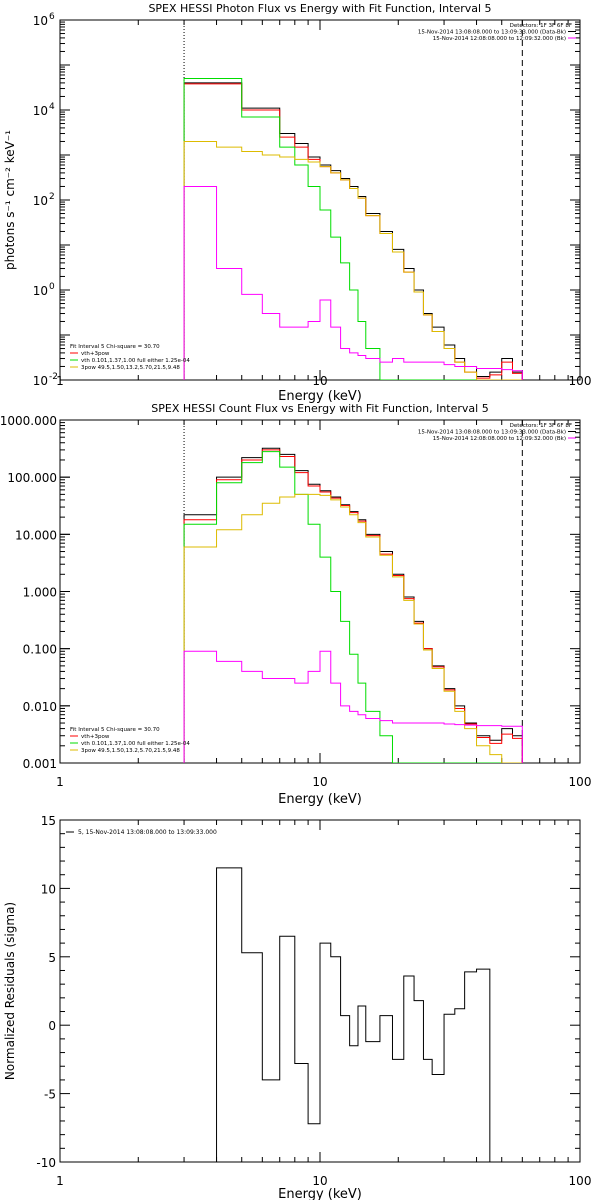 The image size is (600, 1200). I want to click on y-tick-exponent: -2, so click(53, 377).